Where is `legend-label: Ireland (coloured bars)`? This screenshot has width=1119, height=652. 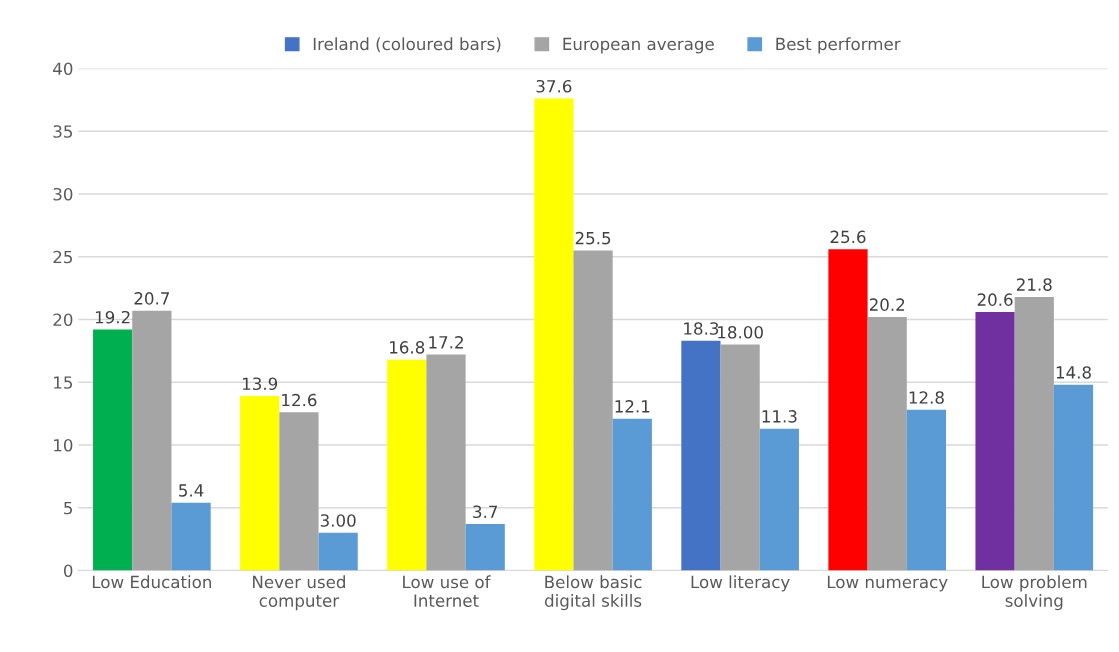 legend-label: Ireland (coloured bars) is located at coordinates (407, 45).